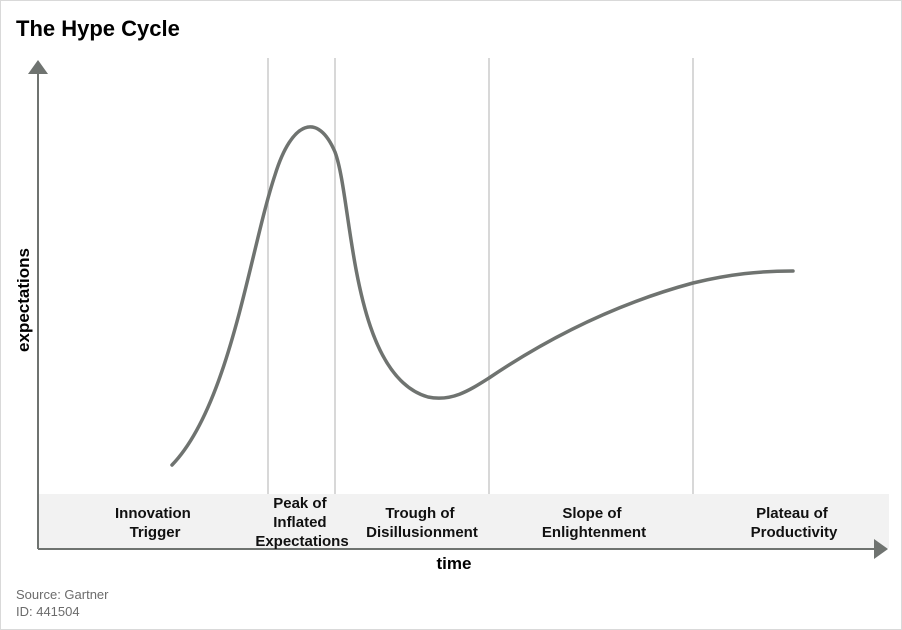 The width and height of the screenshot is (902, 630). I want to click on x-axis-arrow-icon, so click(881, 549).